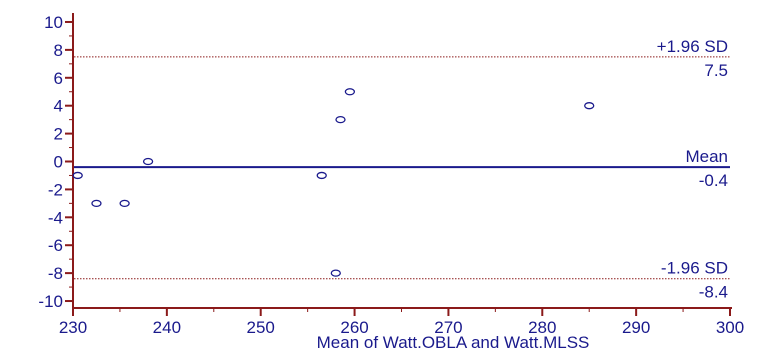 The height and width of the screenshot is (355, 757). Describe the element at coordinates (55, 189) in the screenshot. I see `y-tick-label: -2` at that location.